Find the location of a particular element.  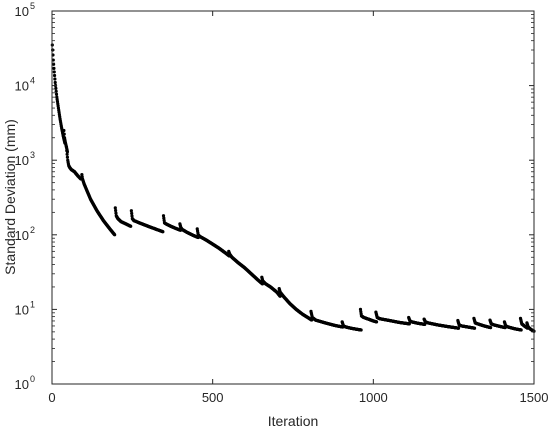

y-tick-exponent: 3 is located at coordinates (32, 155).